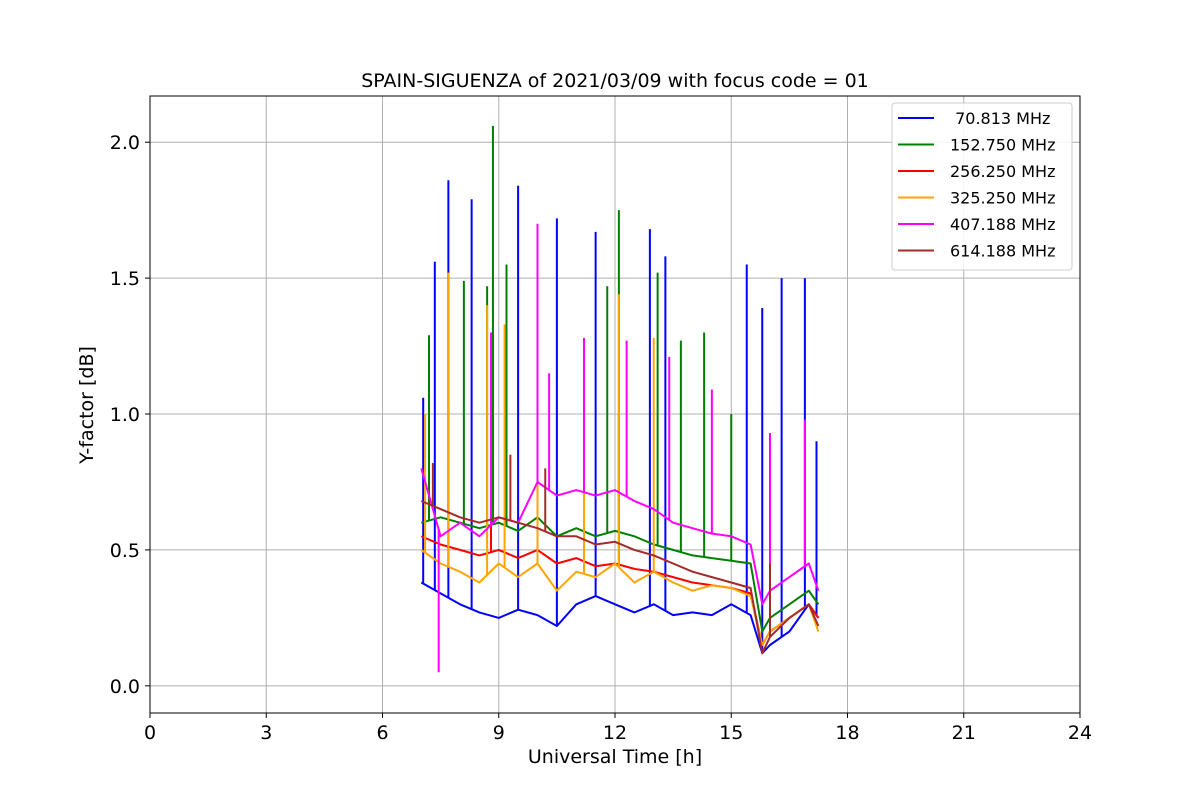  I want to click on legend-box, so click(982, 186).